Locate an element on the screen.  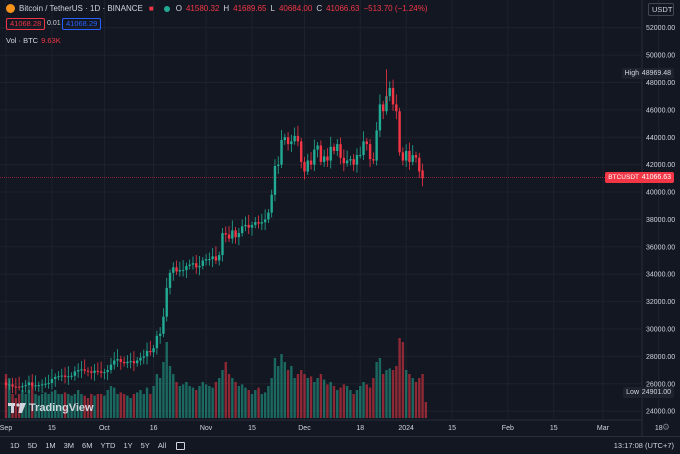
range-5d: 5D is located at coordinates (32, 445).